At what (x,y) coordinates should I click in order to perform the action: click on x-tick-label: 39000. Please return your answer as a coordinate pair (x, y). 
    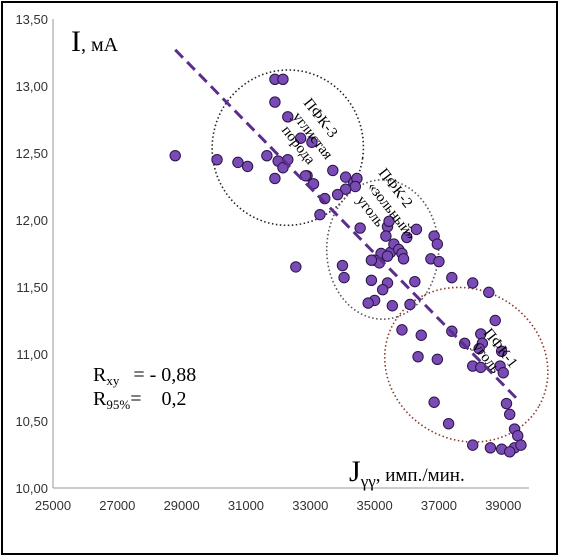
    Looking at the image, I should click on (503, 505).